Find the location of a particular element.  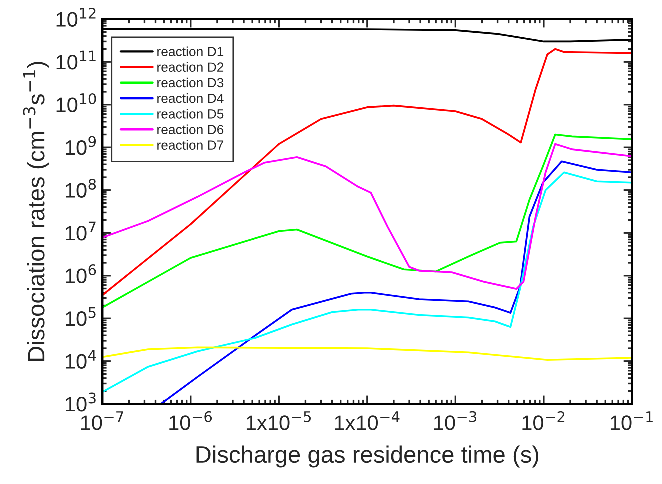

legend-label: reaction D6 is located at coordinates (191, 129).